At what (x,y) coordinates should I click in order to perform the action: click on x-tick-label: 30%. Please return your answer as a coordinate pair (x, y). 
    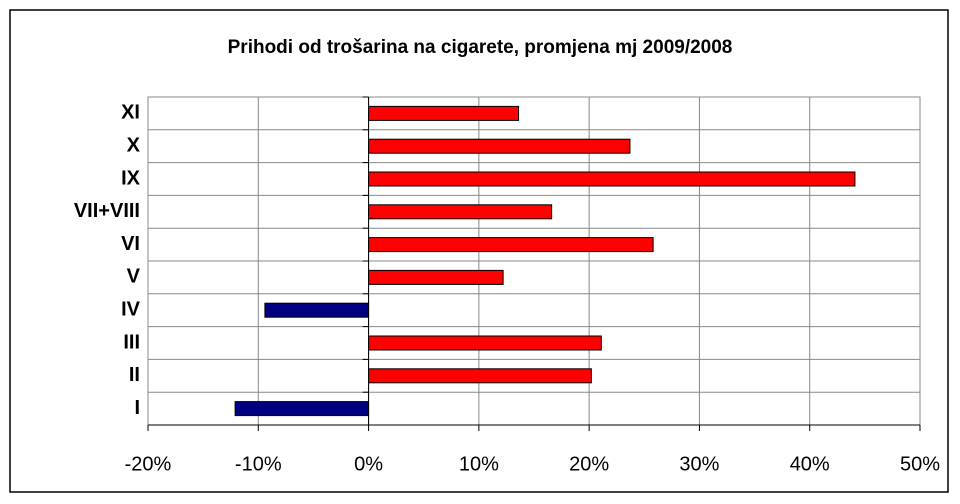
    Looking at the image, I should click on (699, 464).